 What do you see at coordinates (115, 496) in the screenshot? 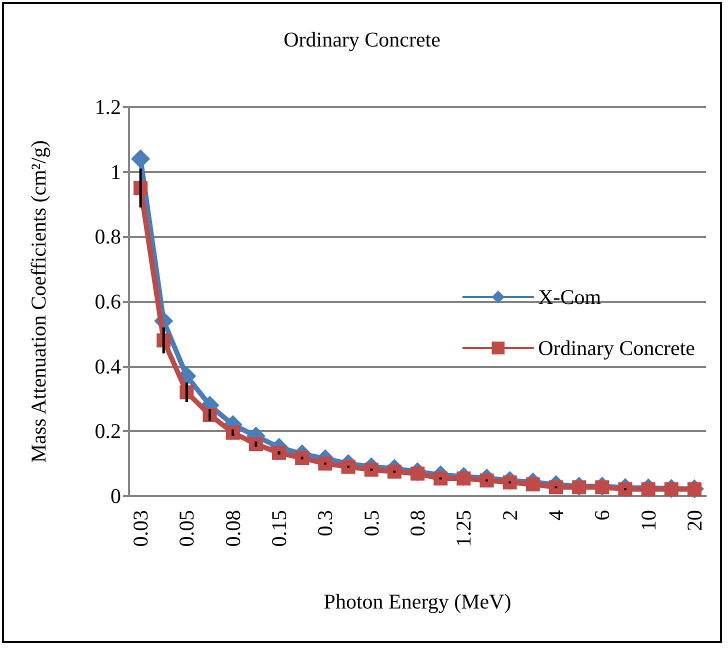
I see `y-tick-label: 0` at bounding box center [115, 496].